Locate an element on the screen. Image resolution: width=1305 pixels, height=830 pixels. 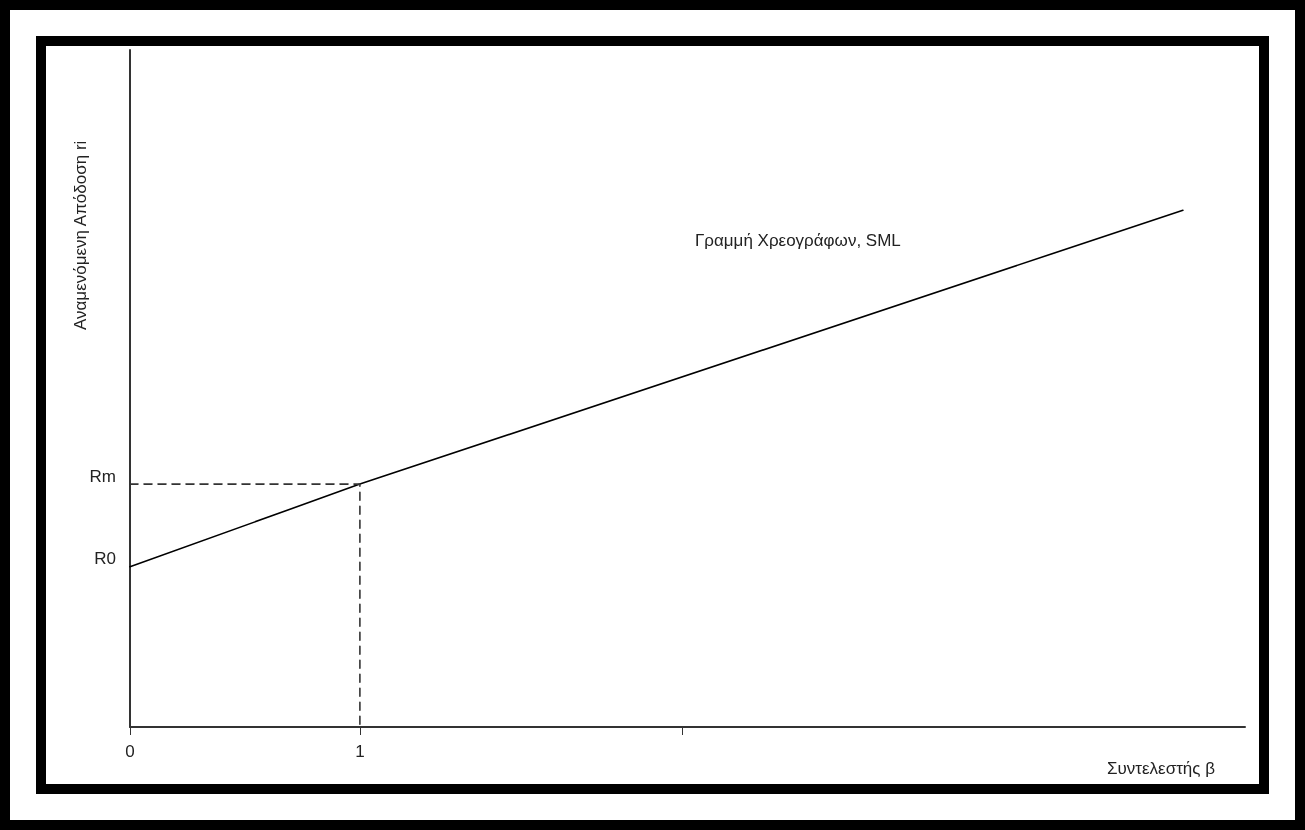
y-axis-title: Αναμενόμενη Απόδοση ri is located at coordinates (80, 235).